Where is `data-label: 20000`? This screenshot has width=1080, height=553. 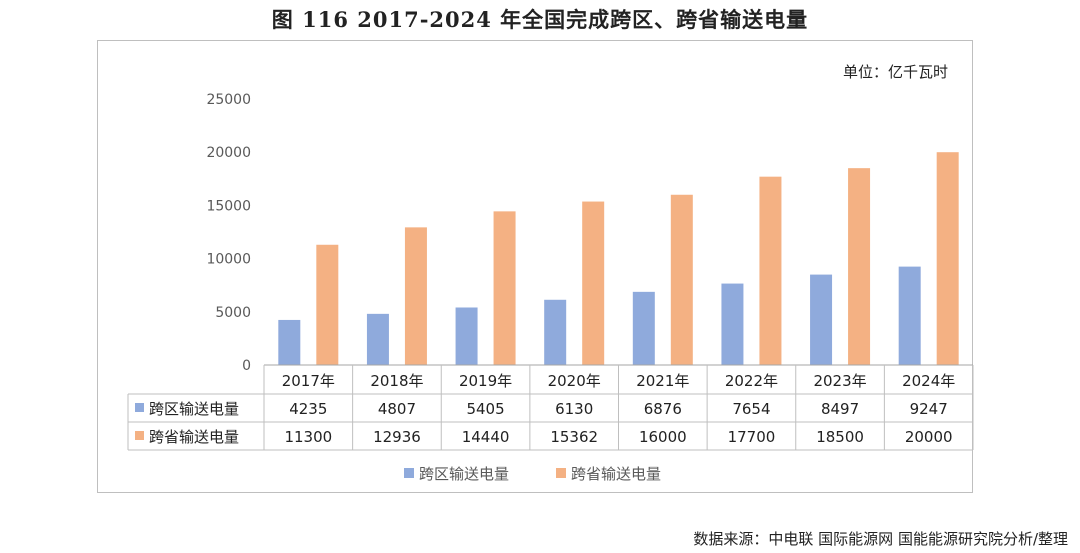 data-label: 20000 is located at coordinates (929, 437).